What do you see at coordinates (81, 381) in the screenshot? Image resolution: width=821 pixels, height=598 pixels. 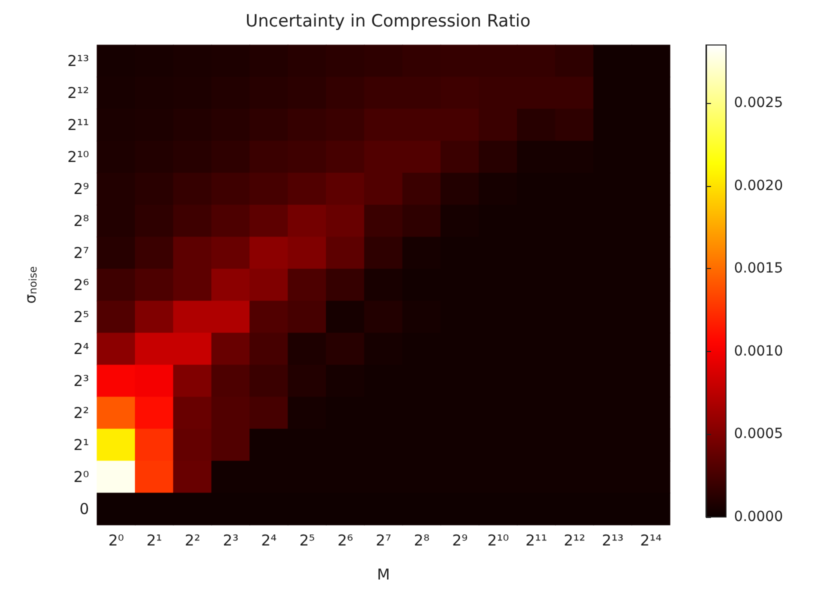 I see `y-tick-label: 2³` at bounding box center [81, 381].